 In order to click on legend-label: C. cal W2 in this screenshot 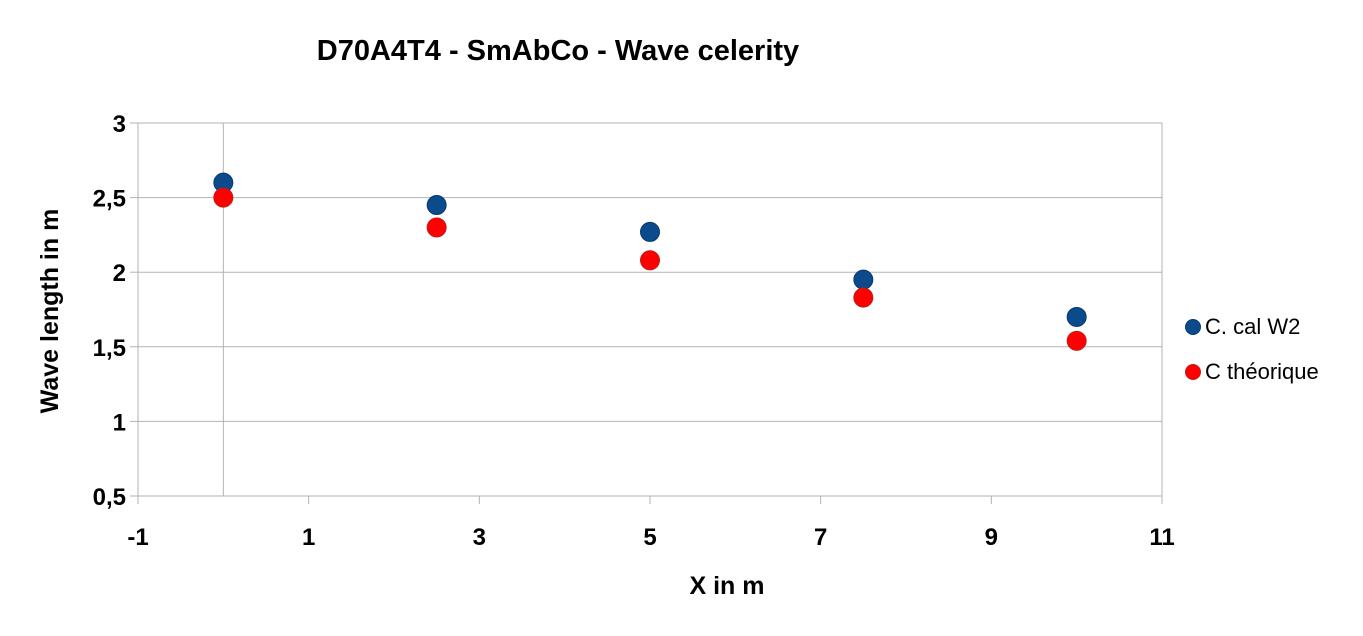, I will do `click(1252, 326)`.